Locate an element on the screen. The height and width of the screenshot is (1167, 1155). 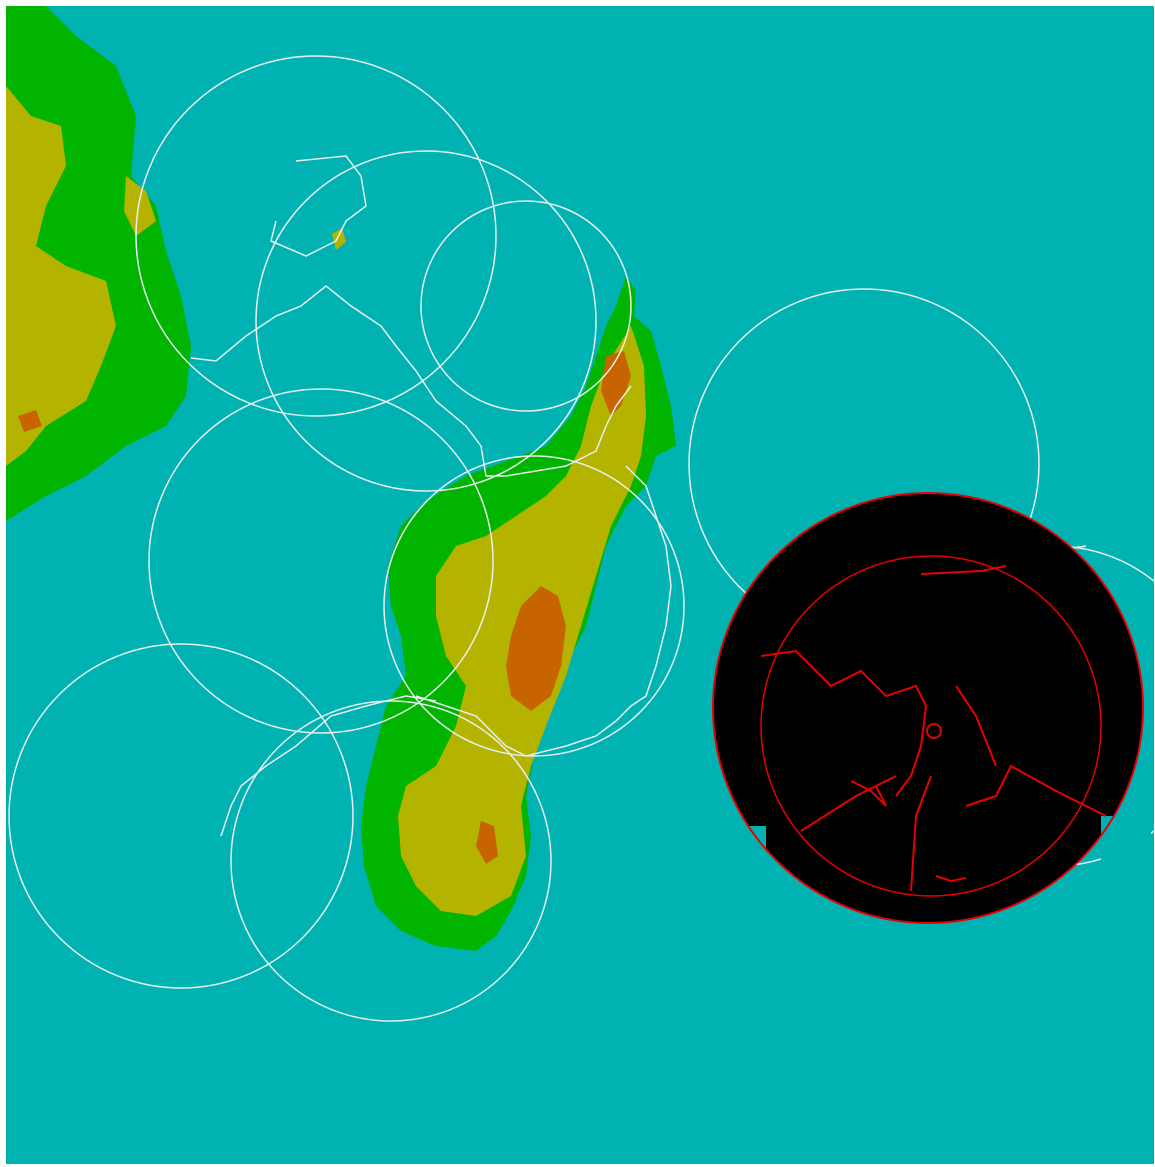
radar-echo-ray is located at coordinates (976, 726).